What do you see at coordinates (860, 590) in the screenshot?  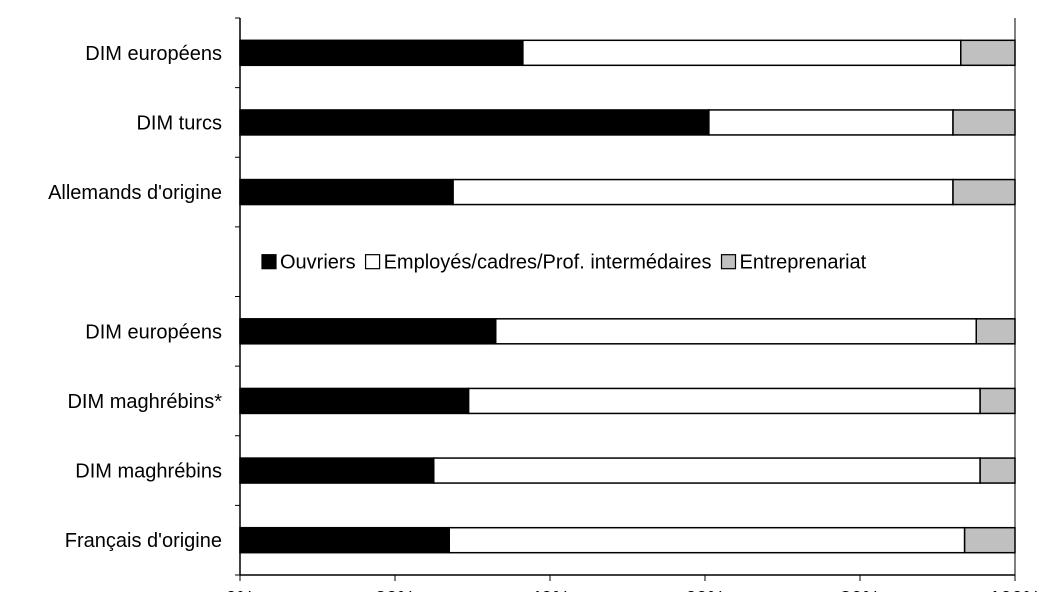 I see `x-tick-label: 80%` at bounding box center [860, 590].